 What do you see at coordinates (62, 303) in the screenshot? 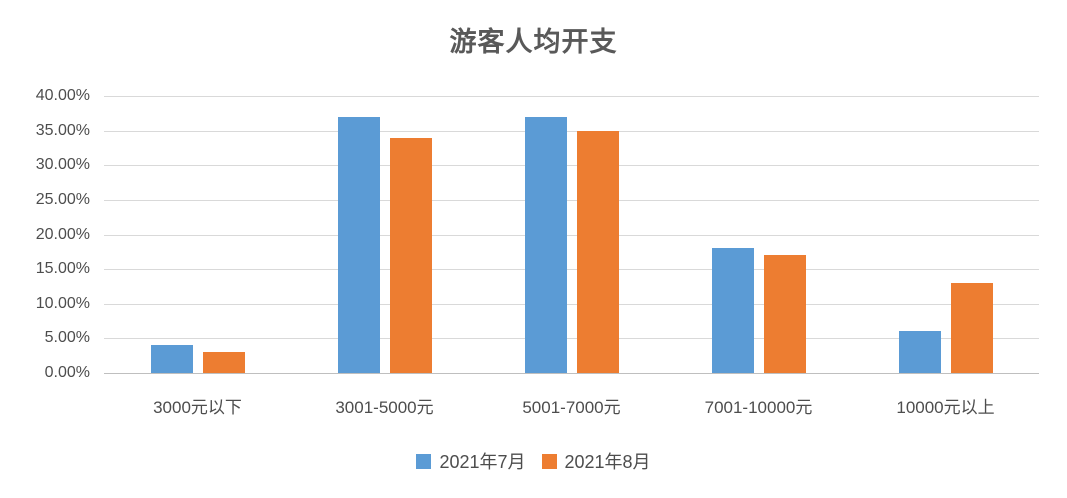
I see `y-axis-tick-label: 10.00%` at bounding box center [62, 303].